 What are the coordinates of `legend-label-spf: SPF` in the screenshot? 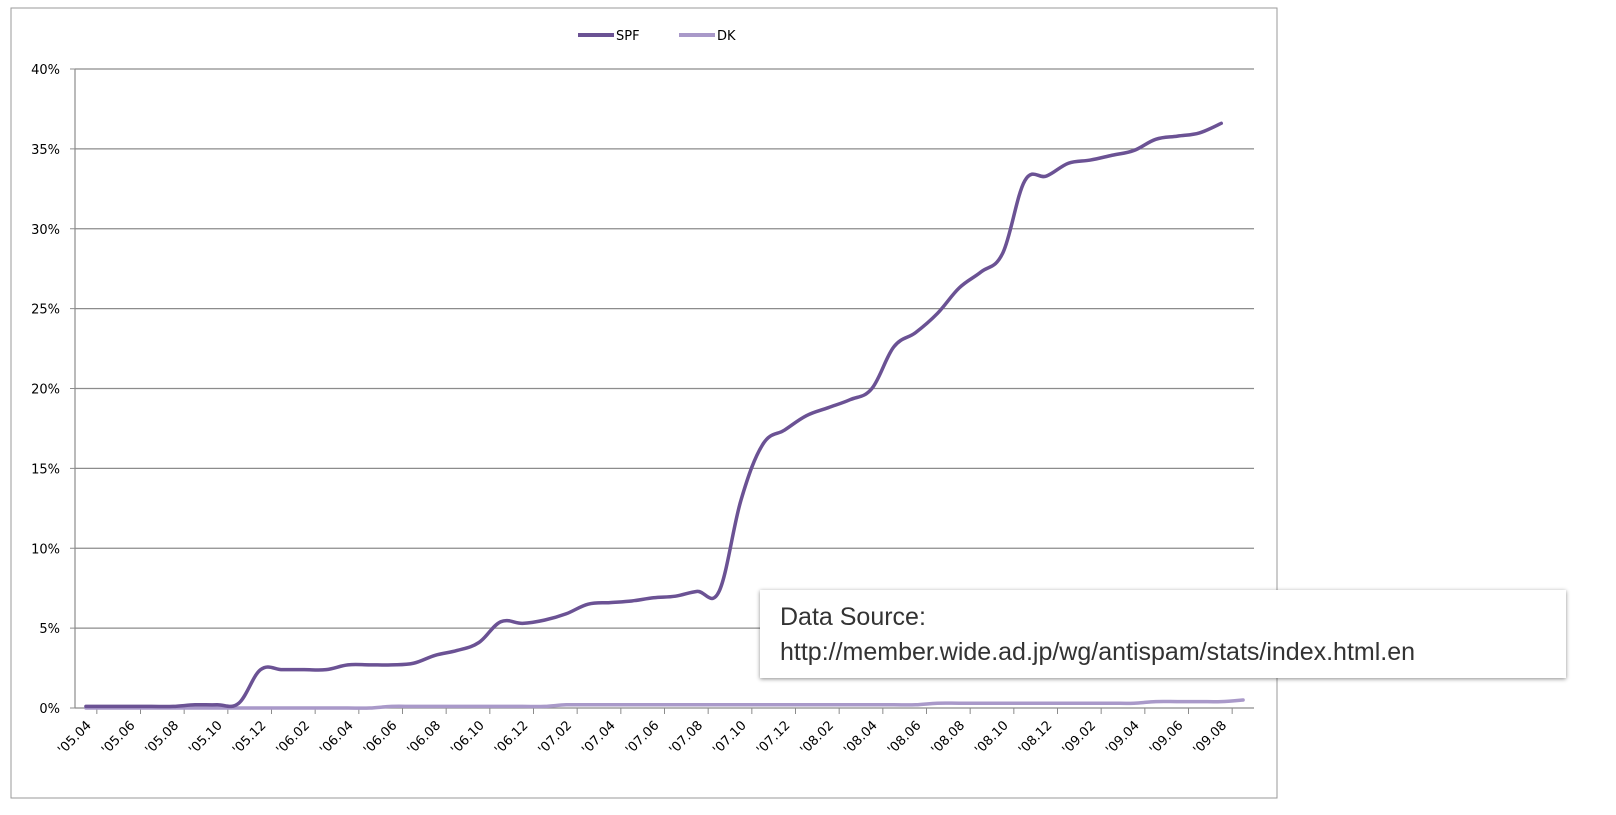 It's located at (628, 36).